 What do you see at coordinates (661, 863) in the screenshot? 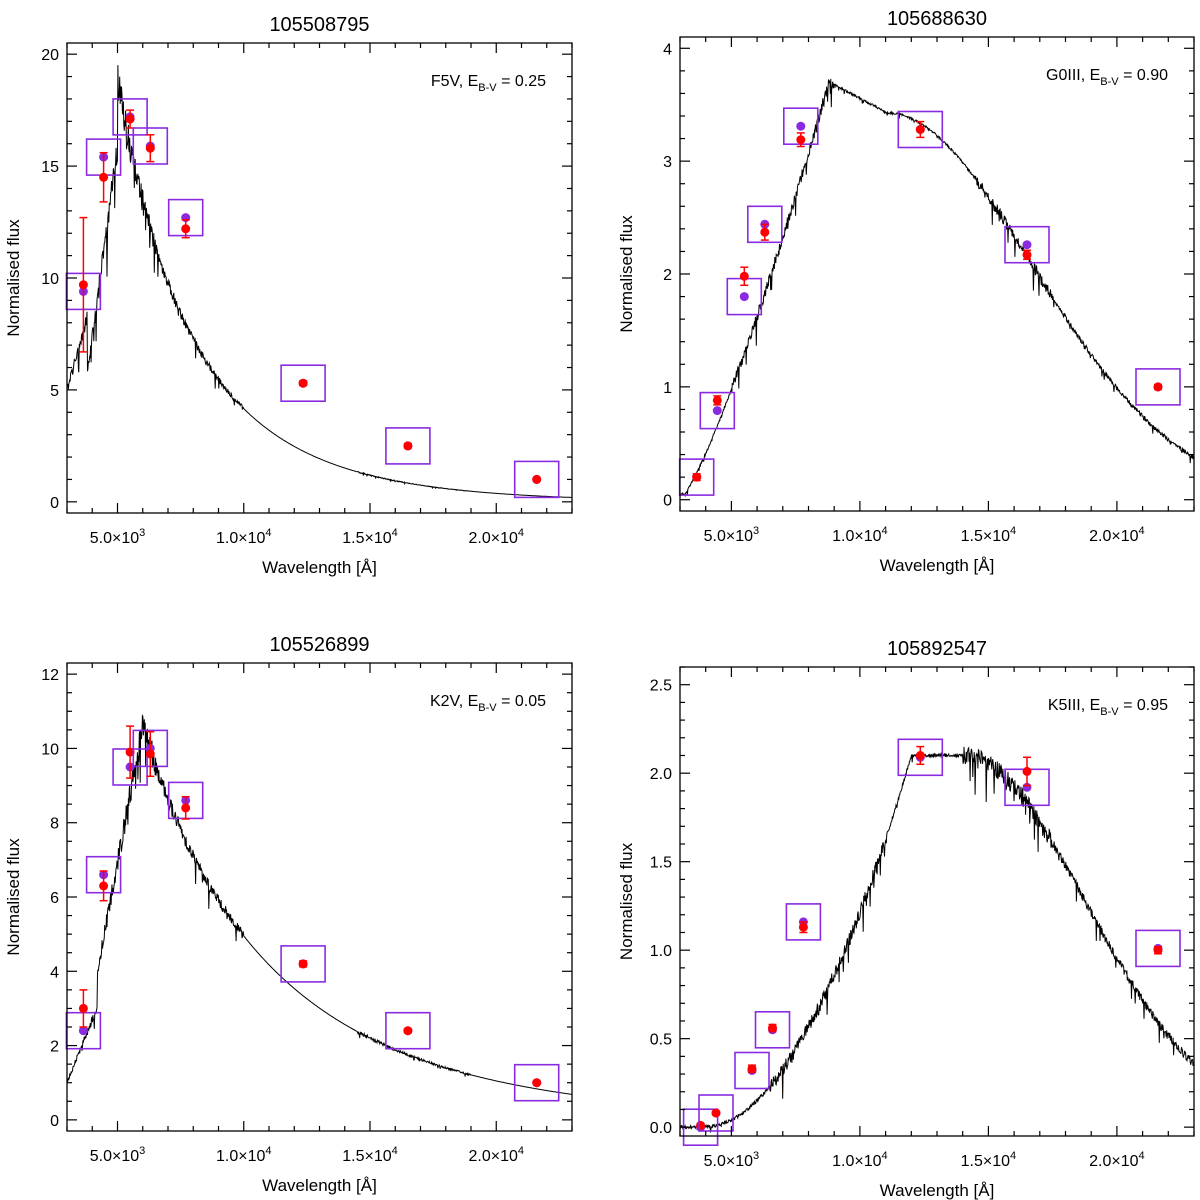
I see `y-tick-label: 1.5` at bounding box center [661, 863].